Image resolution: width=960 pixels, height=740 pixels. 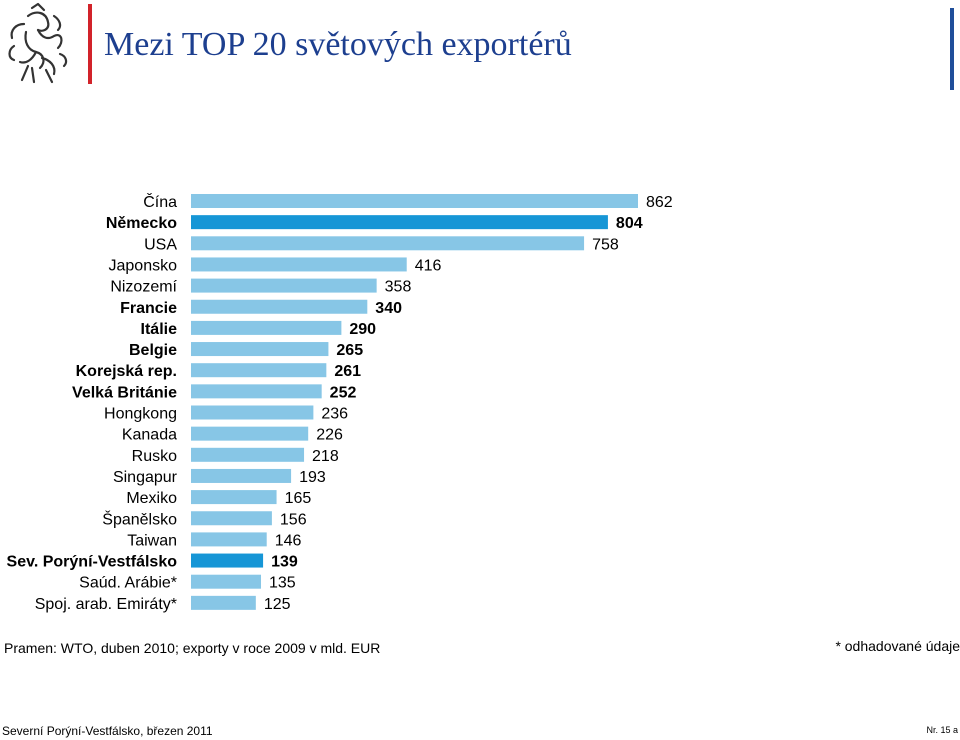 What do you see at coordinates (329, 435) in the screenshot?
I see `value-label: 226` at bounding box center [329, 435].